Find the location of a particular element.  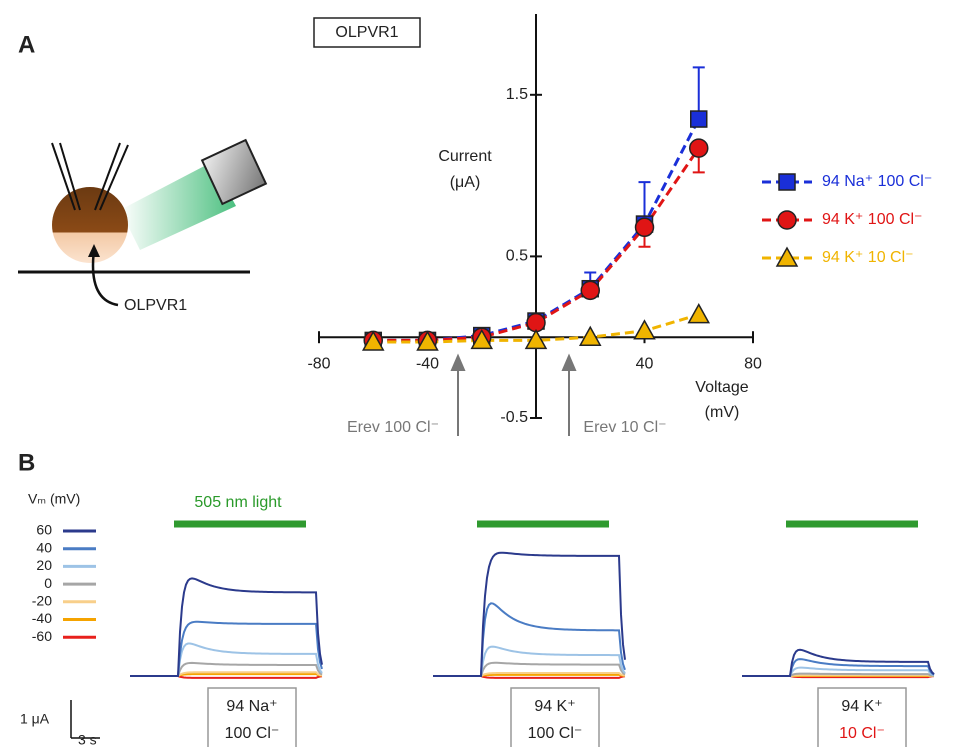

annotation: Erev 100 Cl⁻ is located at coordinates (393, 427).